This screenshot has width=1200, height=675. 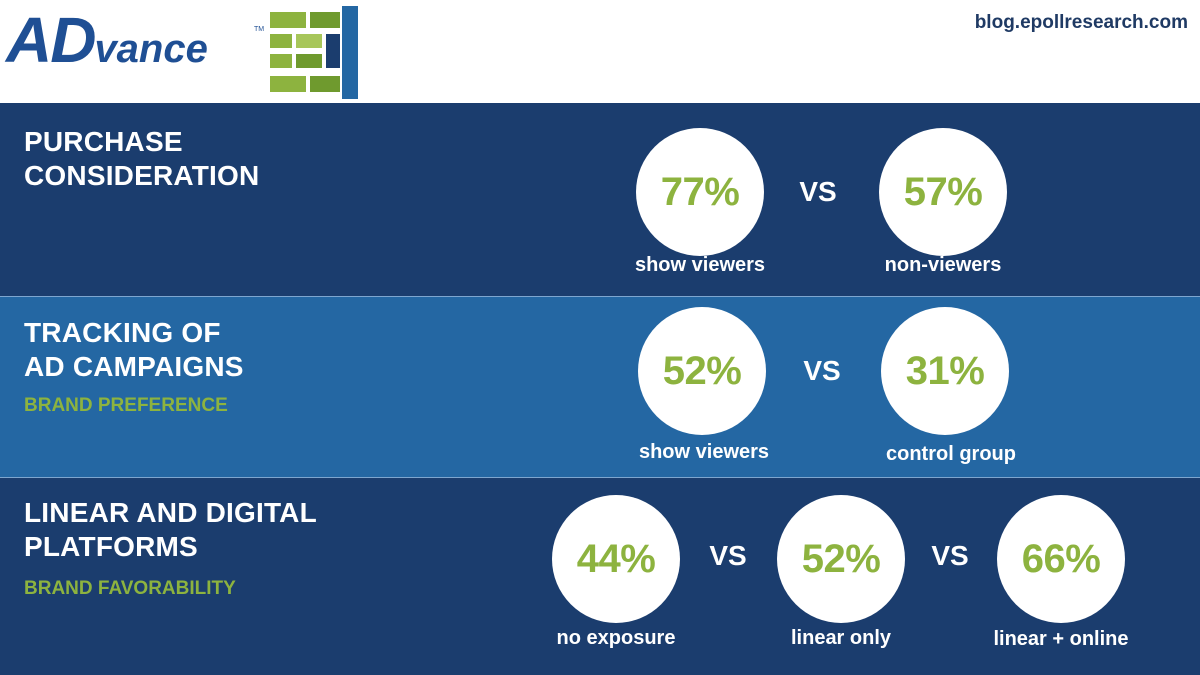 I want to click on stat-caption: linear only, so click(x=841, y=638).